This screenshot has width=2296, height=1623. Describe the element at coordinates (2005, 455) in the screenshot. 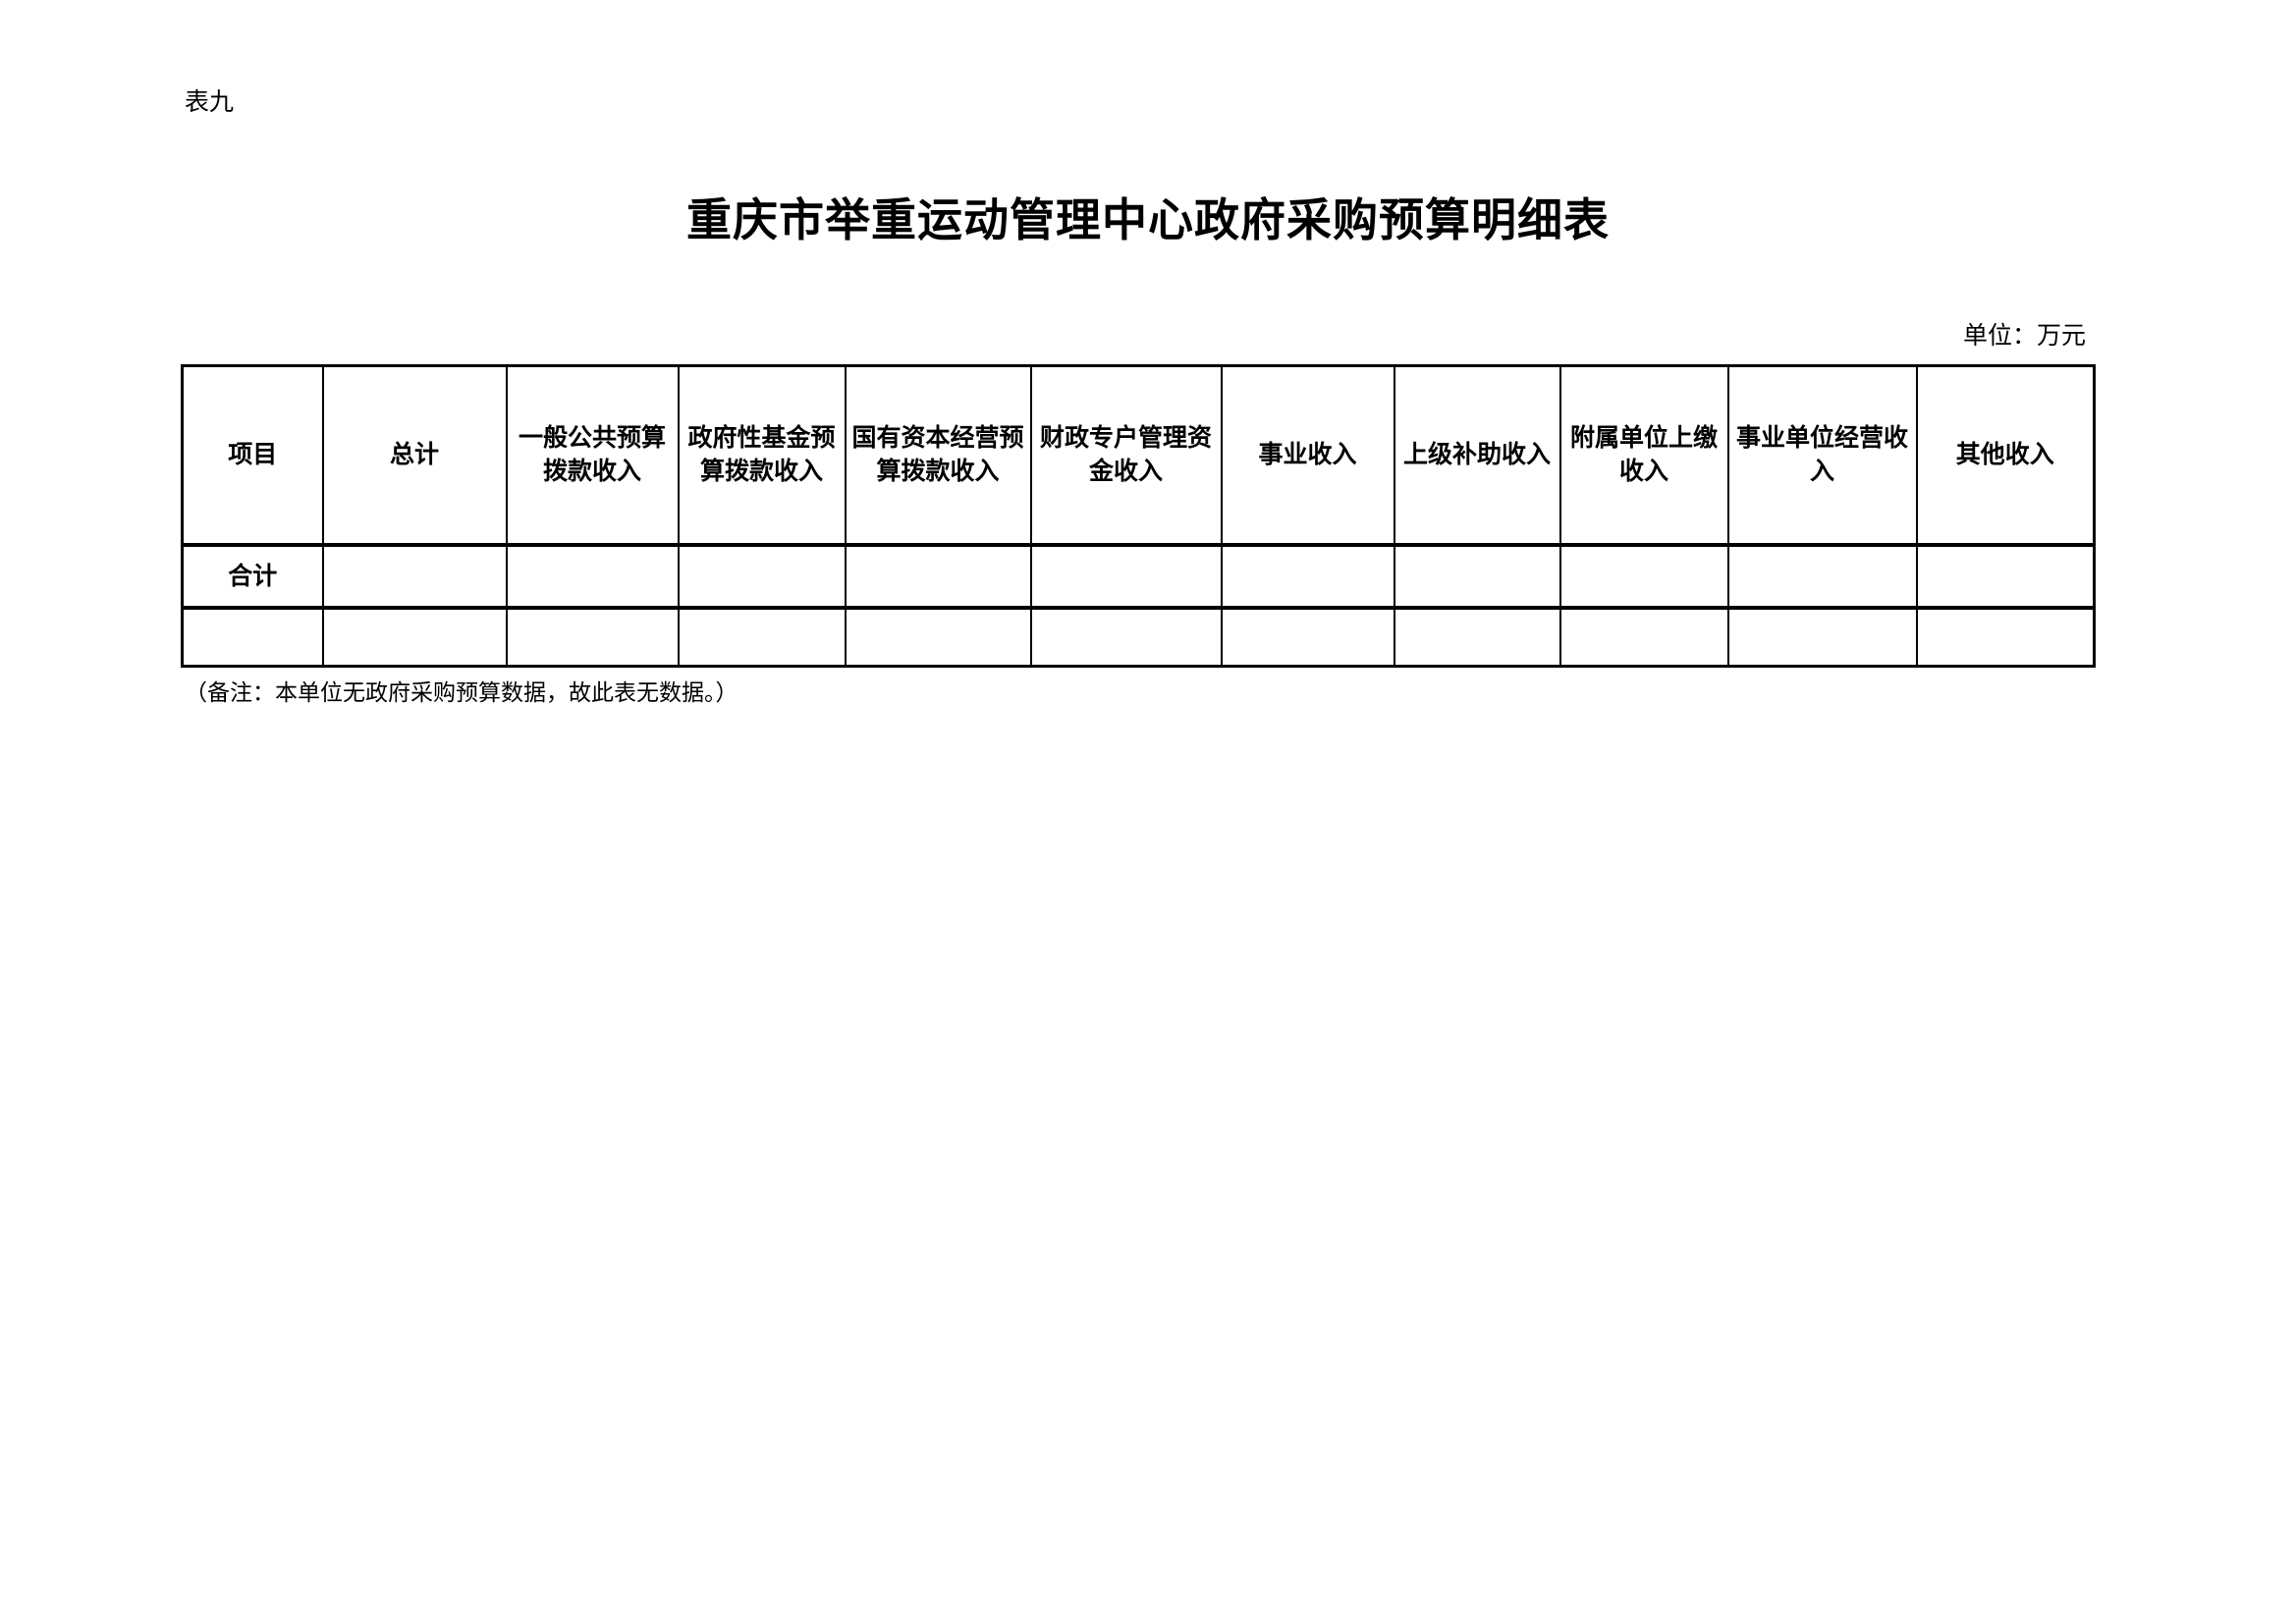

I see `header-cell: 其他收入` at that location.